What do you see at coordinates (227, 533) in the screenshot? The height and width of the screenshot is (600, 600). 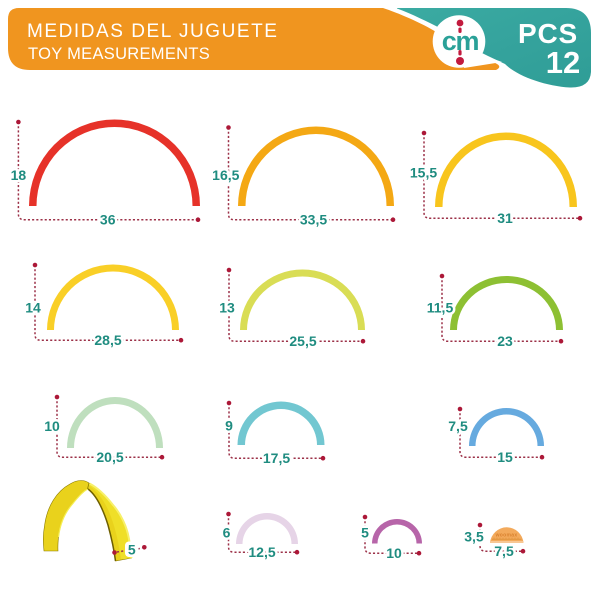 I see `svg-text: 6` at bounding box center [227, 533].